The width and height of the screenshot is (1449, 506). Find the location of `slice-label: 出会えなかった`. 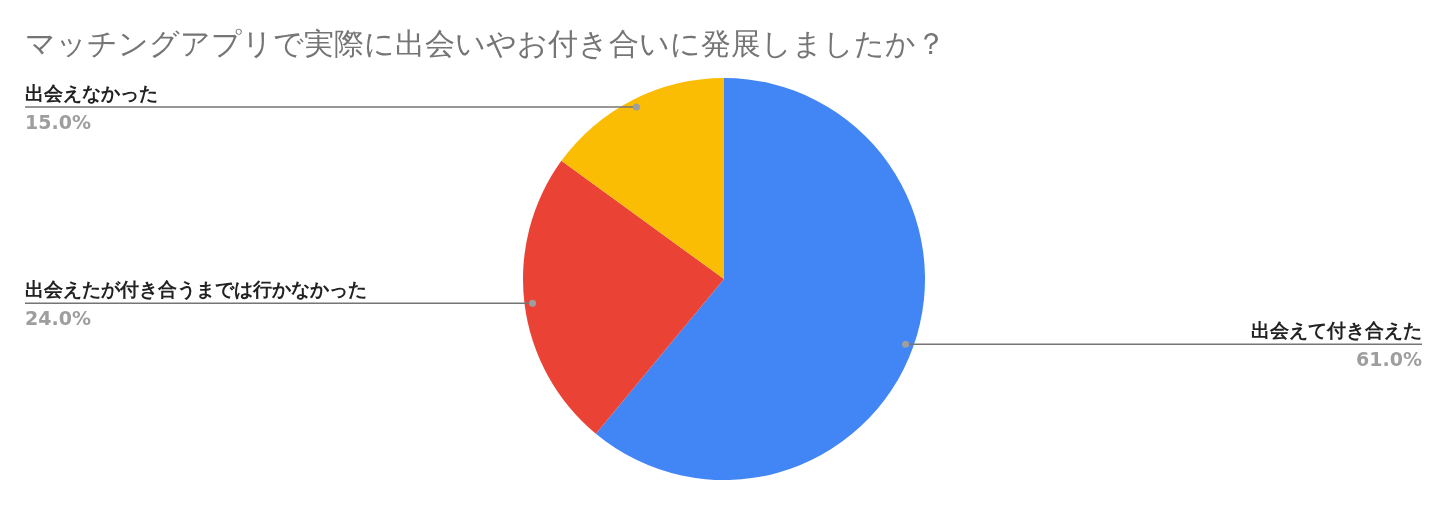

slice-label: 出会えなかった is located at coordinates (91, 93).